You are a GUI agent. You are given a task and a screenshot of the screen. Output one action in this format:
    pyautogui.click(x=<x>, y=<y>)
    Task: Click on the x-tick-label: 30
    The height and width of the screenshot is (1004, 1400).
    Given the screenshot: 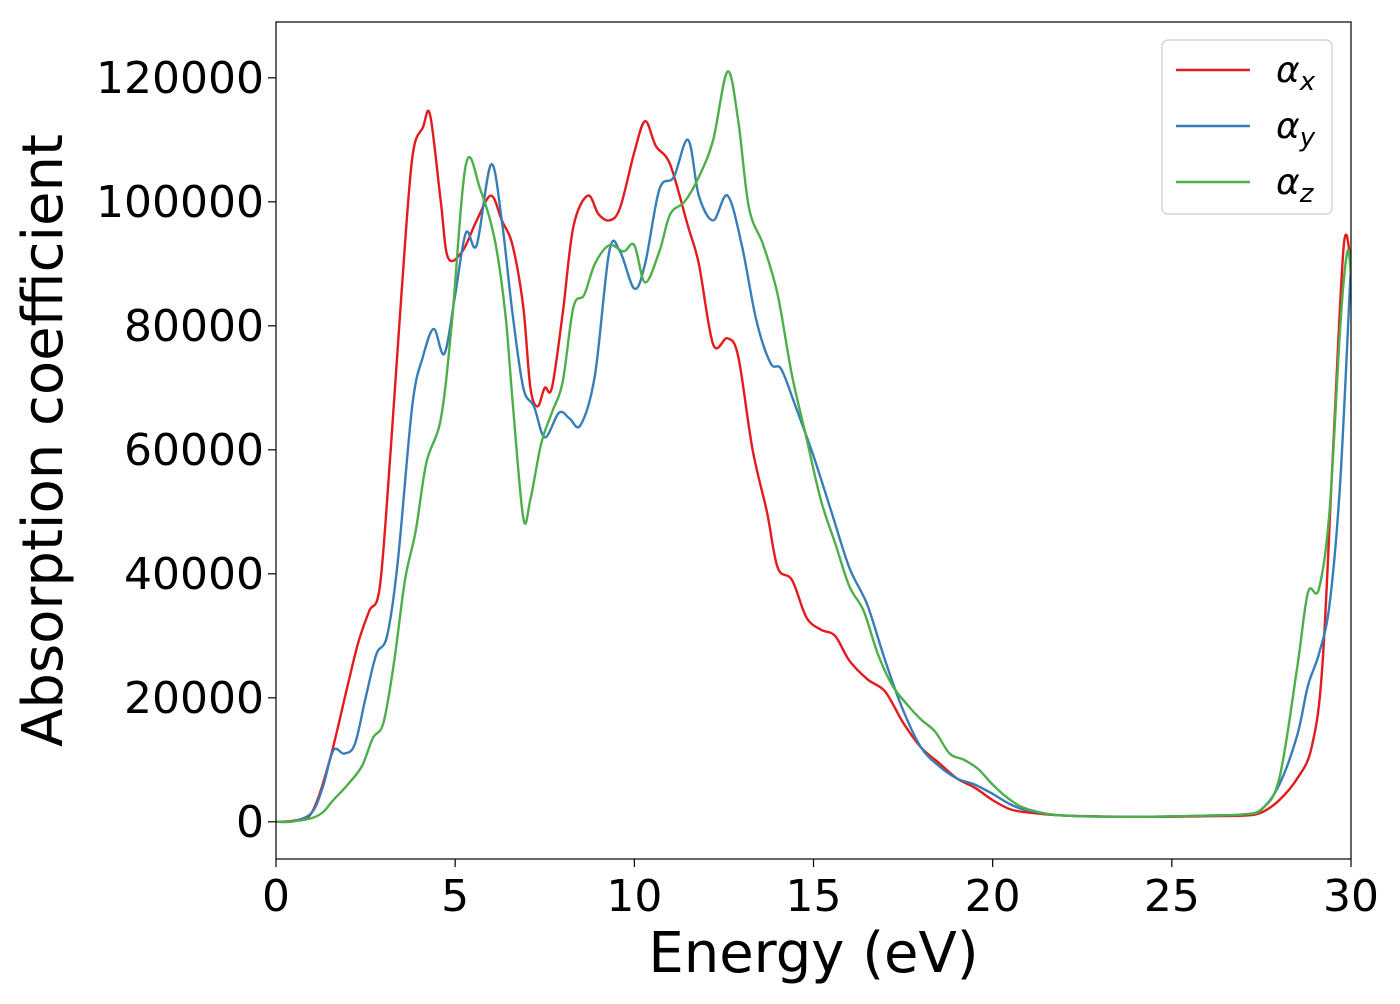 What is the action you would take?
    pyautogui.click(x=1351, y=896)
    